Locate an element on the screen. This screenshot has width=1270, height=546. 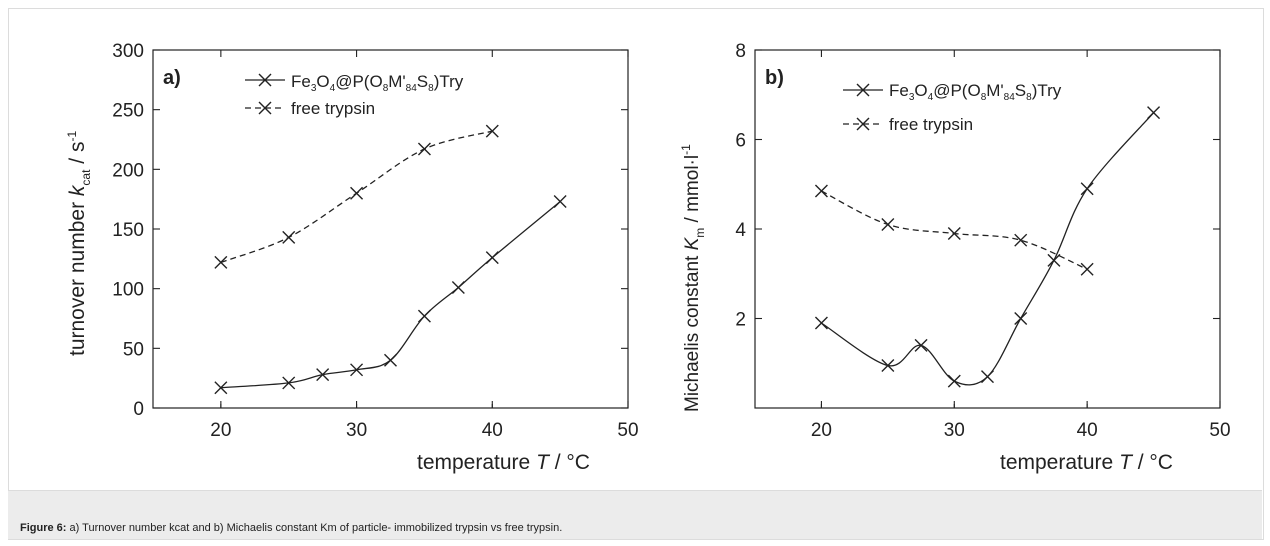
x-tick-label-b-0: 20 is located at coordinates (821, 430).